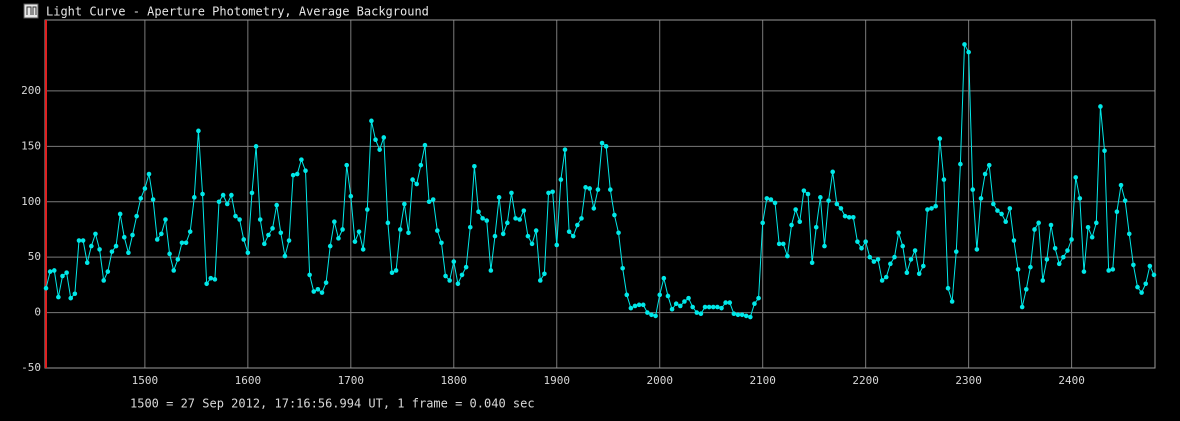 The height and width of the screenshot is (421, 1180). I want to click on x-tick-label: 2000, so click(659, 380).